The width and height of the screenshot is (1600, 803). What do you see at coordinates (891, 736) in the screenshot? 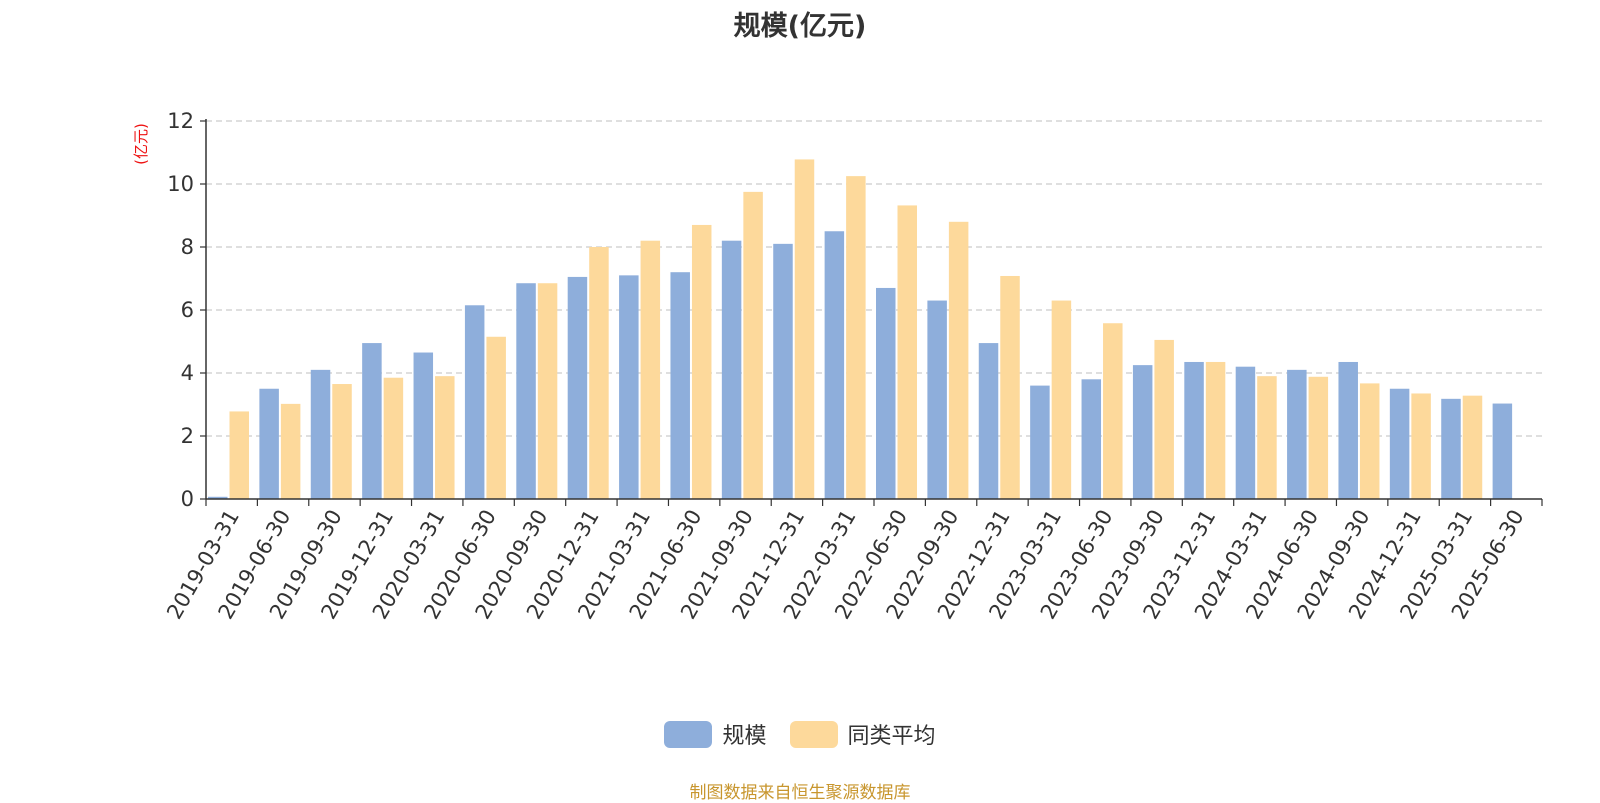
I see `legend-label-peer-average: 同类平均` at bounding box center [891, 736].